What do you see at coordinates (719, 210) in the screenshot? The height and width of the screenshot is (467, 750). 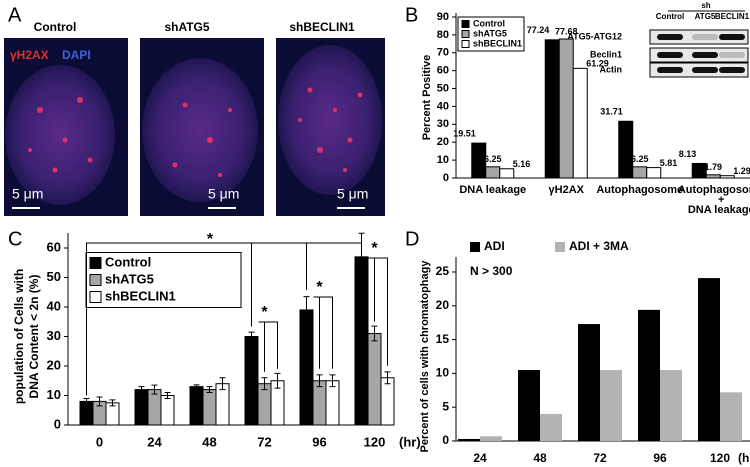 I see `x-tick-label-line: DNA leakage` at bounding box center [719, 210].